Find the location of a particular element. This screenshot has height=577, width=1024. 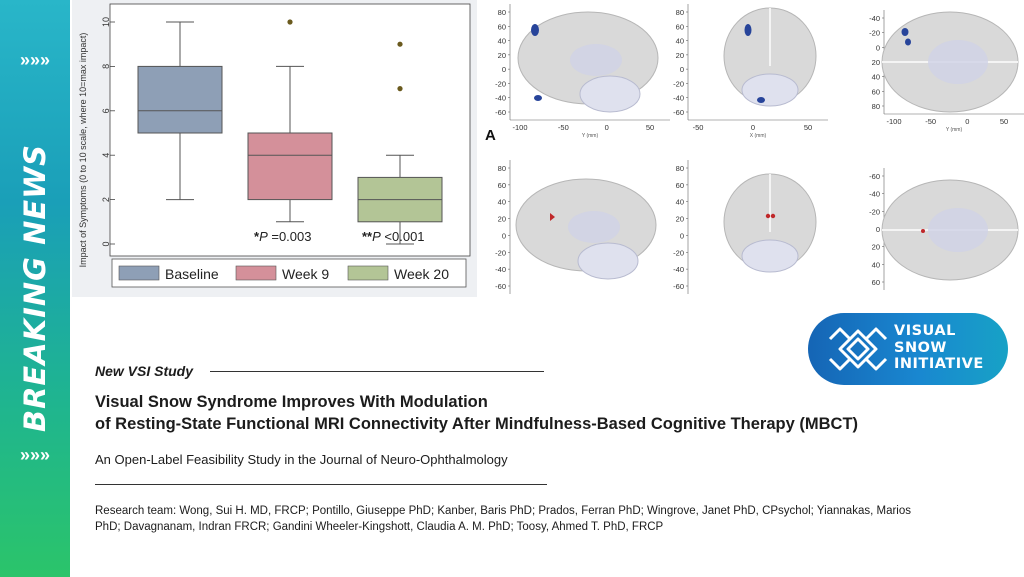

brain-axis: 80 60 40 20 0 -20 -40 -60 -50 0 50 X (mm) is located at coordinates (750, 71).